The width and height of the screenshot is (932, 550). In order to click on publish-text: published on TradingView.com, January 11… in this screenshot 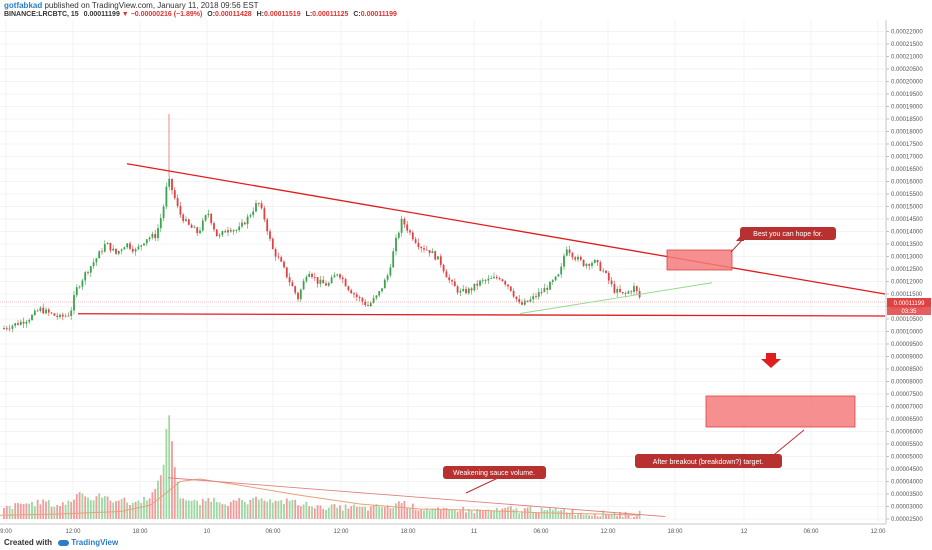, I will do `click(151, 5)`.